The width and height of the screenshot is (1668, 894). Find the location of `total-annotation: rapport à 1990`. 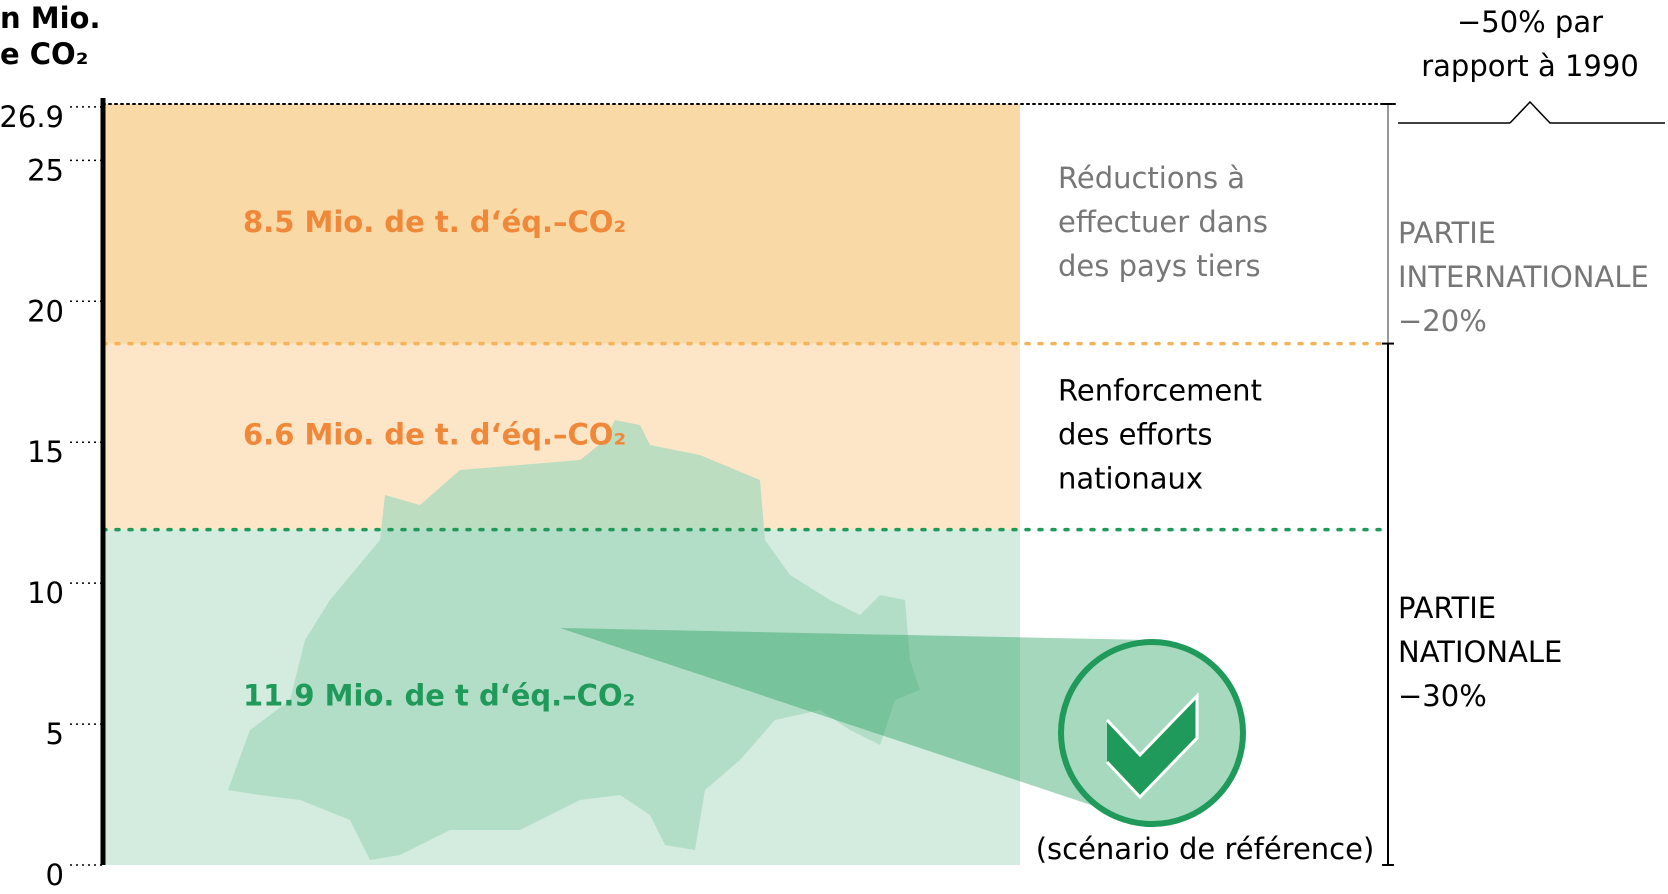

total-annotation: rapport à 1990 is located at coordinates (1530, 66).